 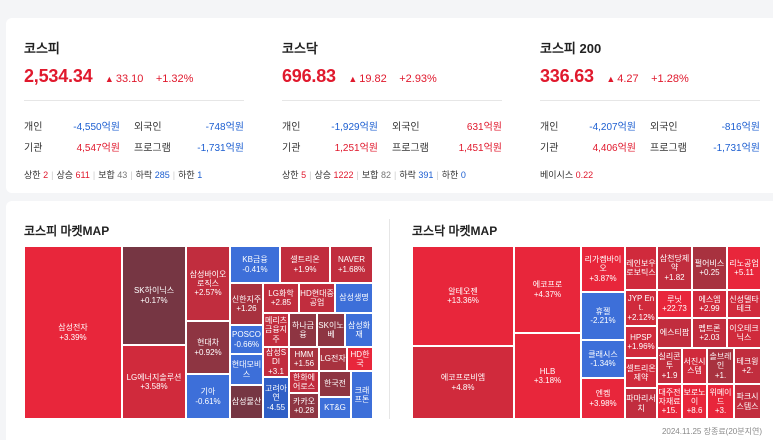 I want to click on kospi-map-title: 코스피 마켓MAP, so click(x=67, y=231).